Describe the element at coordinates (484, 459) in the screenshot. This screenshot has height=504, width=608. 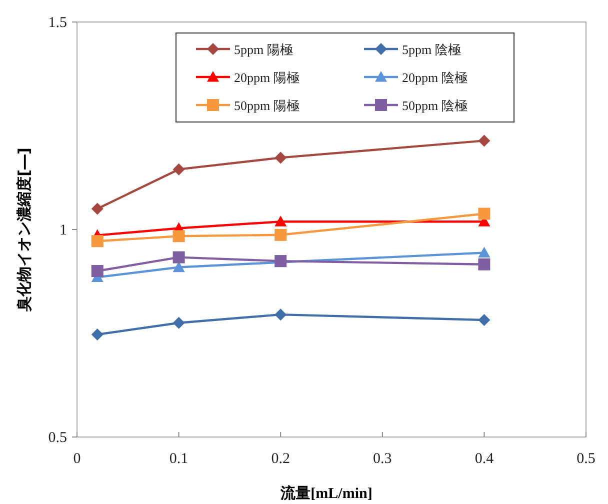
I see `x-tick-label: 0.4` at that location.